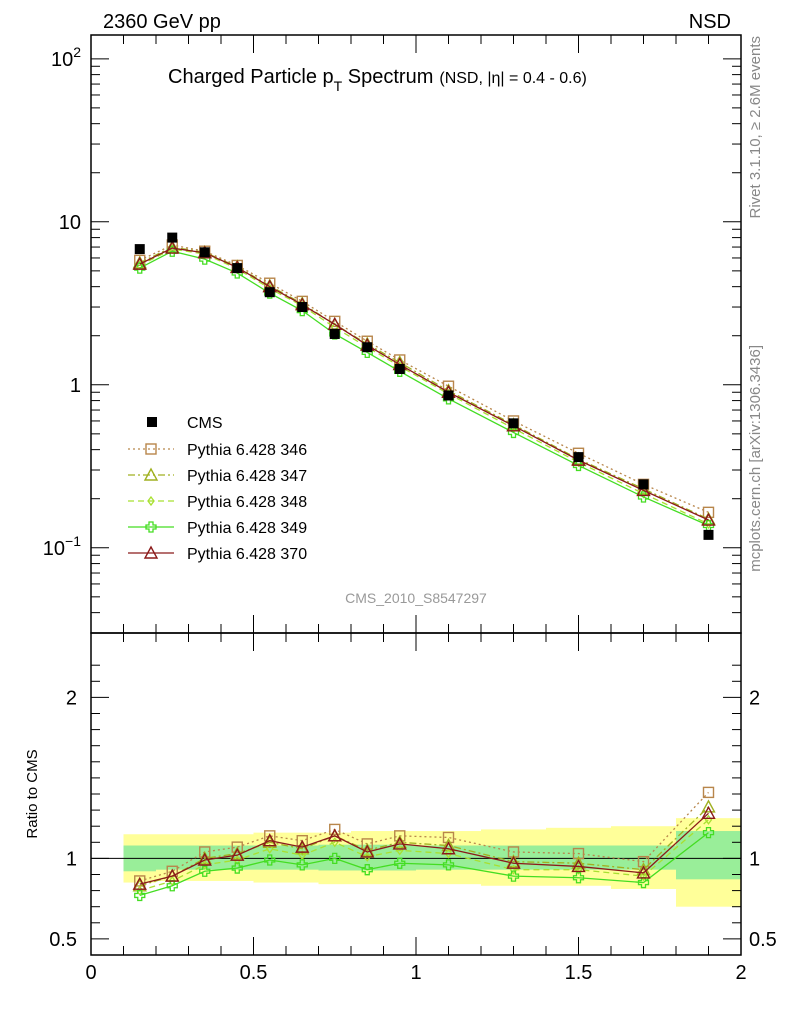  Describe the element at coordinates (62, 546) in the screenshot. I see `y-tick-label: 10−1` at that location.